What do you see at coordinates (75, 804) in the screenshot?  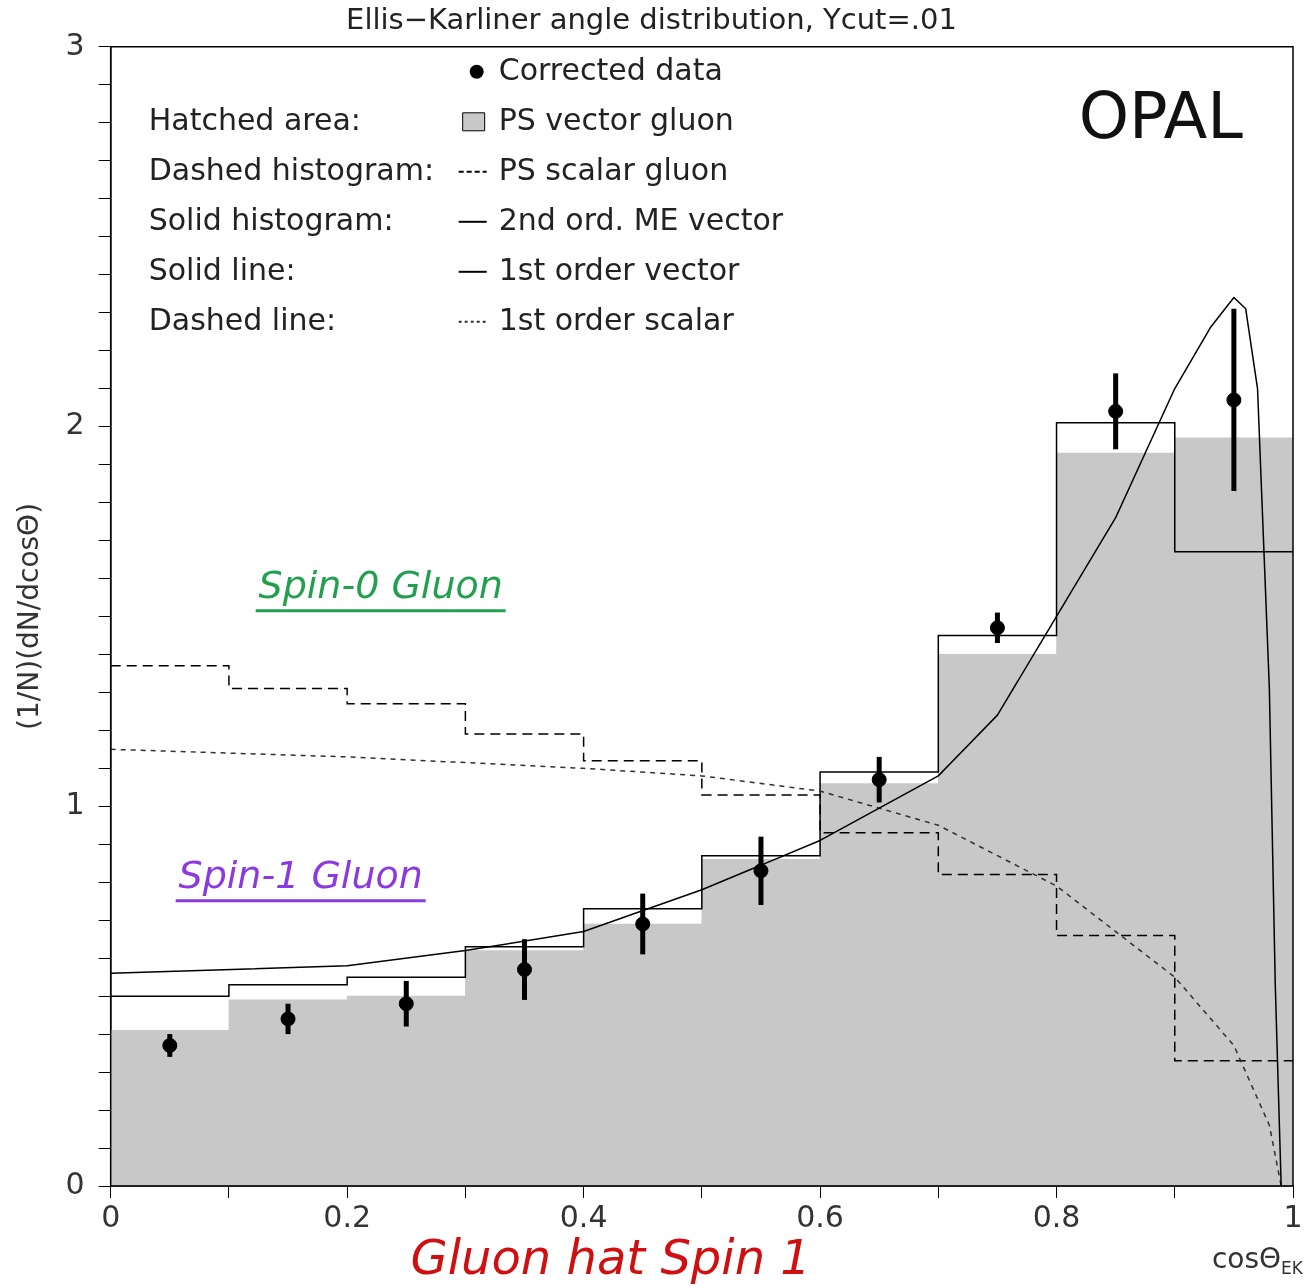 I see `y-tick-label: 1` at bounding box center [75, 804].